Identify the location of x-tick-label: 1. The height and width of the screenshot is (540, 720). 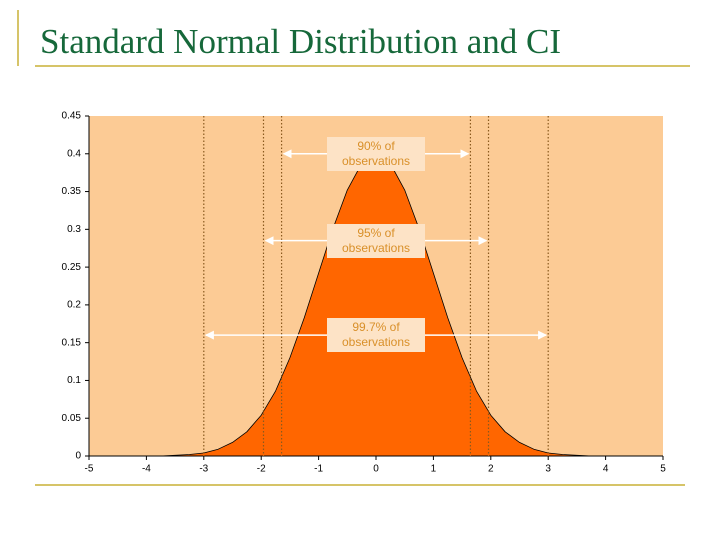
(434, 469).